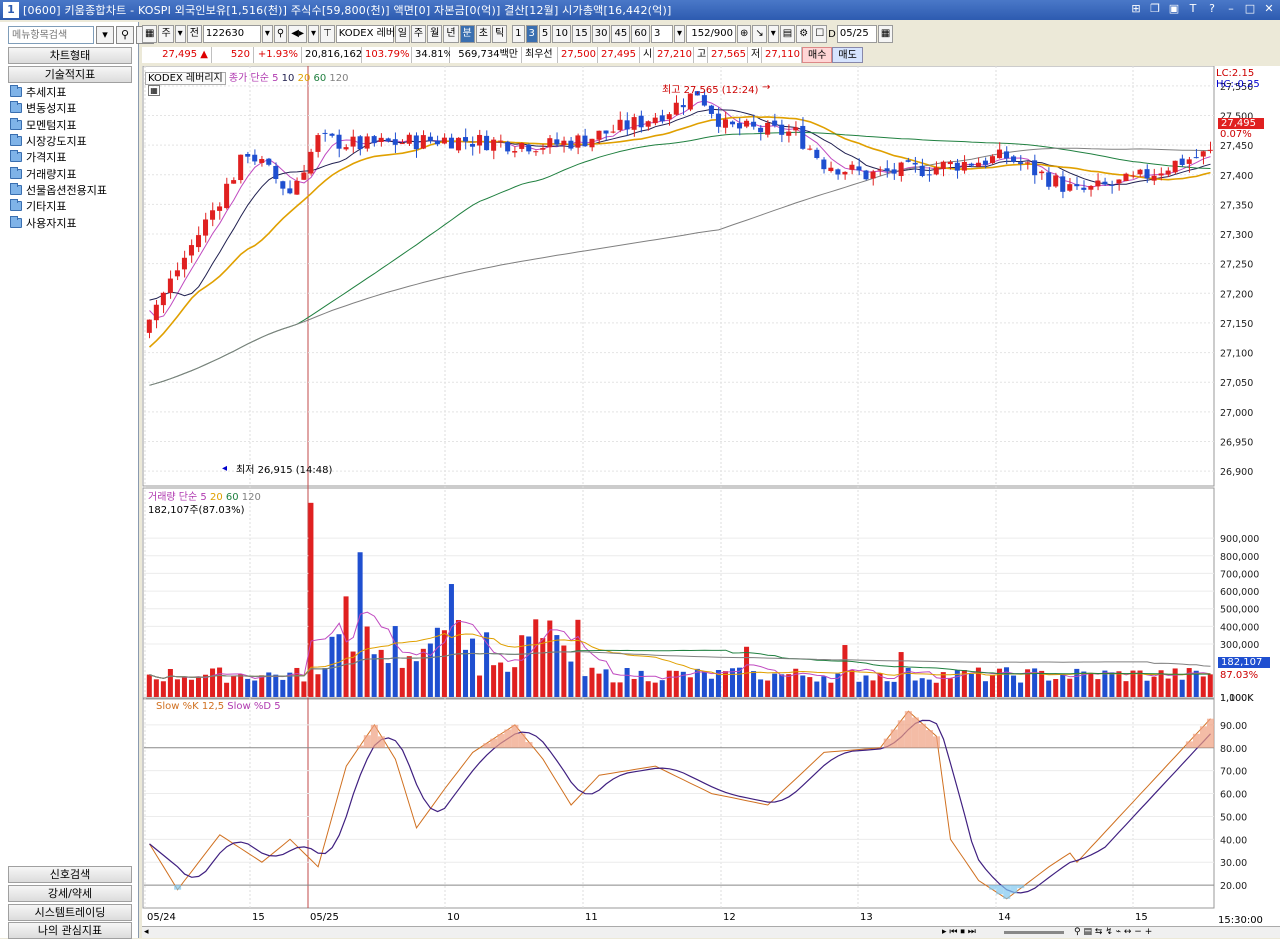 The width and height of the screenshot is (1280, 939). What do you see at coordinates (1236, 116) in the screenshot?
I see `price-tick-label: 27,500` at bounding box center [1236, 116].